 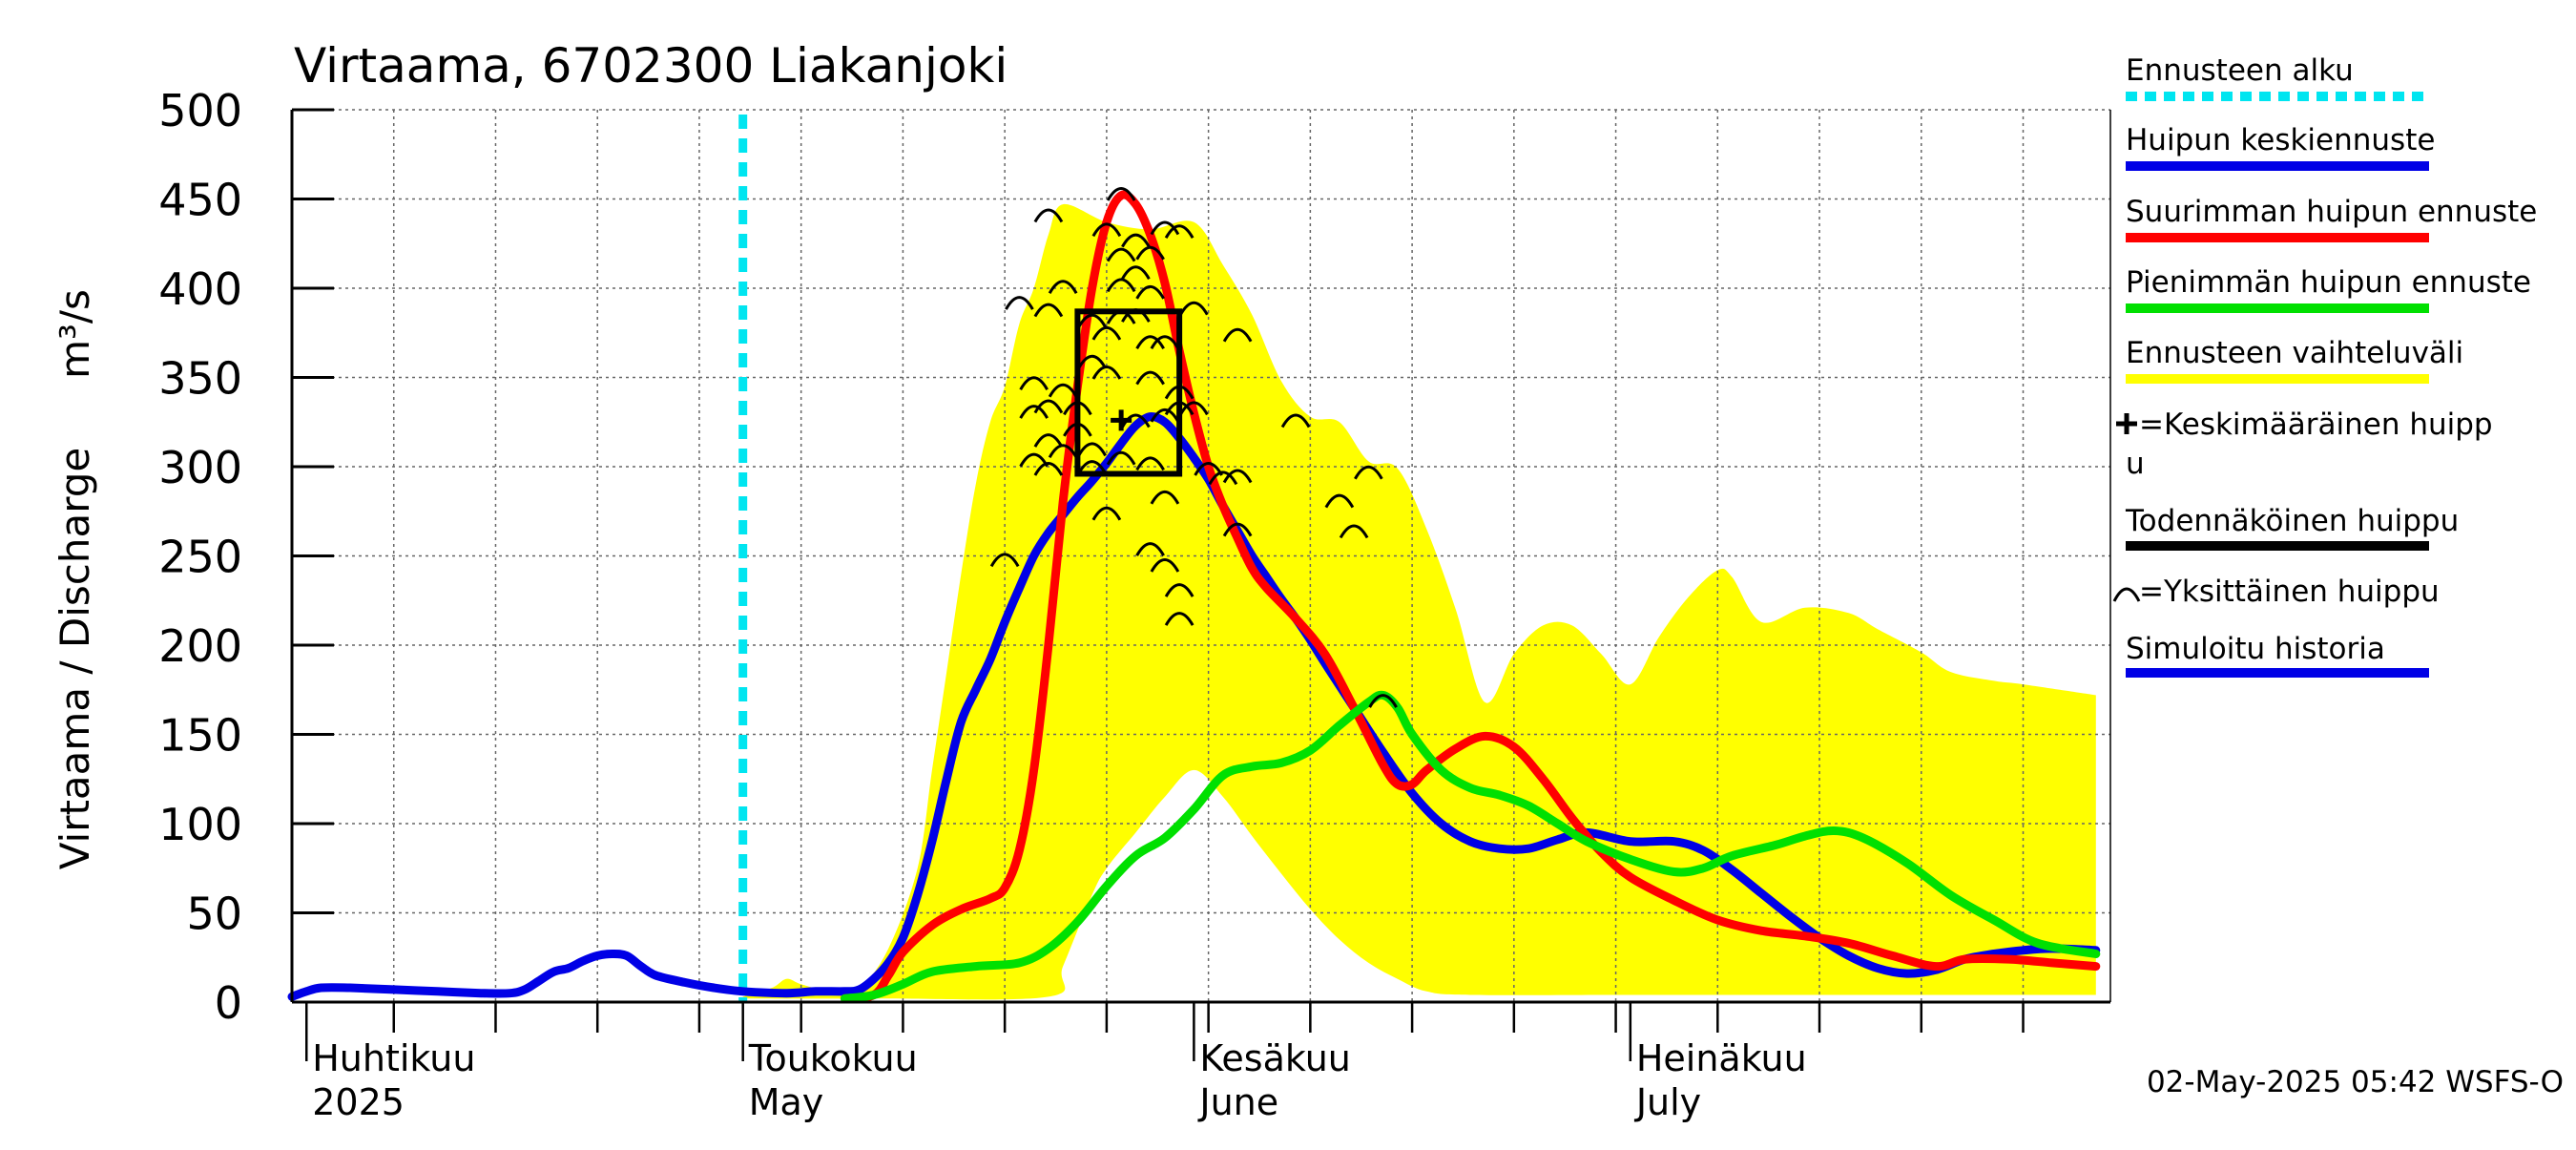 I want to click on month-label: Toukokuu, so click(x=833, y=1058).